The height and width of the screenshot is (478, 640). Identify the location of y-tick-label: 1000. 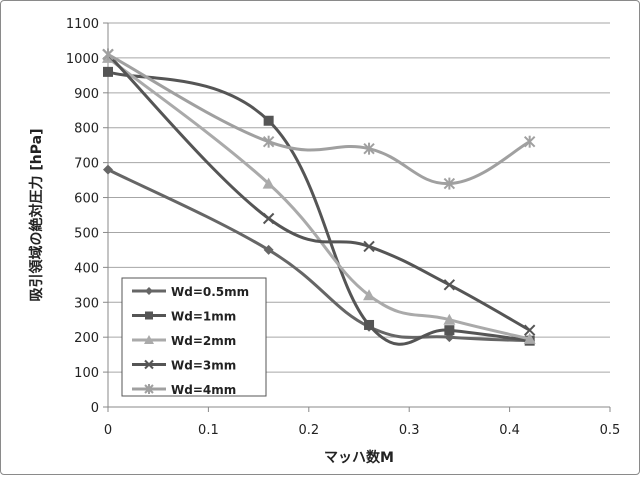
(82, 59).